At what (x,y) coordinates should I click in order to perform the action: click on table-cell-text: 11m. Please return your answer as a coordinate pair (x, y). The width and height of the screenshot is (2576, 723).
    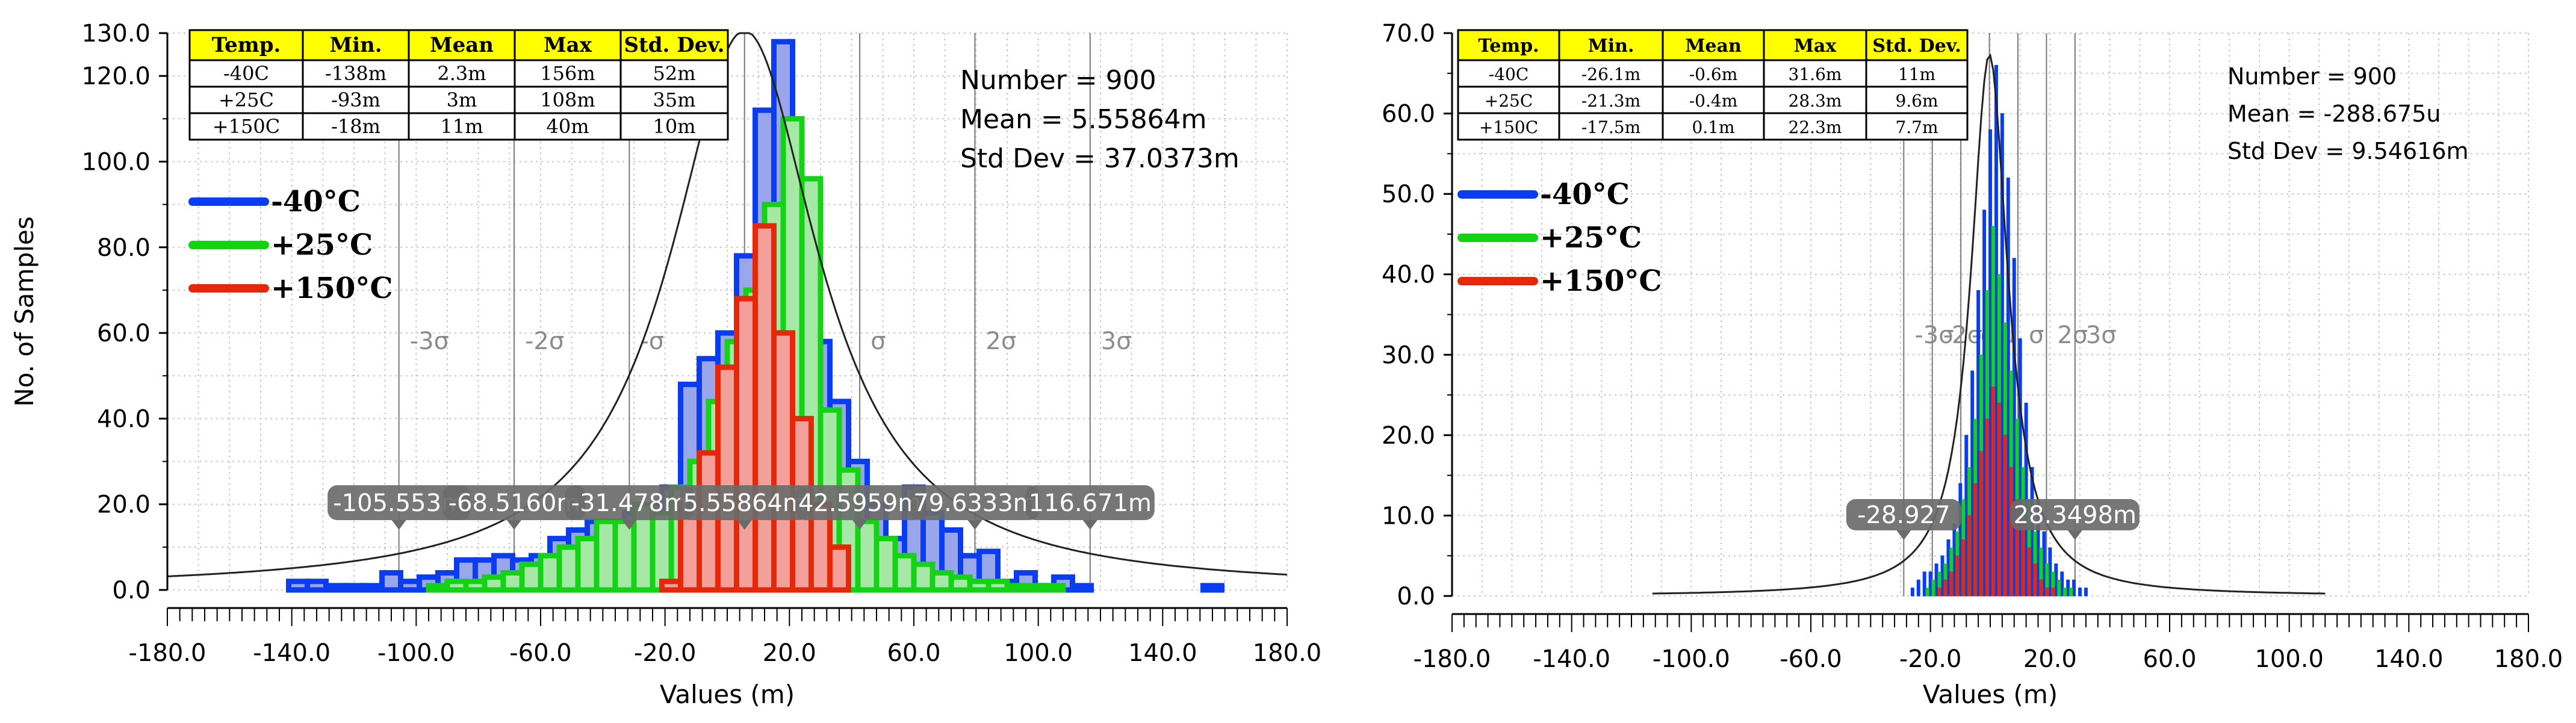
    Looking at the image, I should click on (461, 127).